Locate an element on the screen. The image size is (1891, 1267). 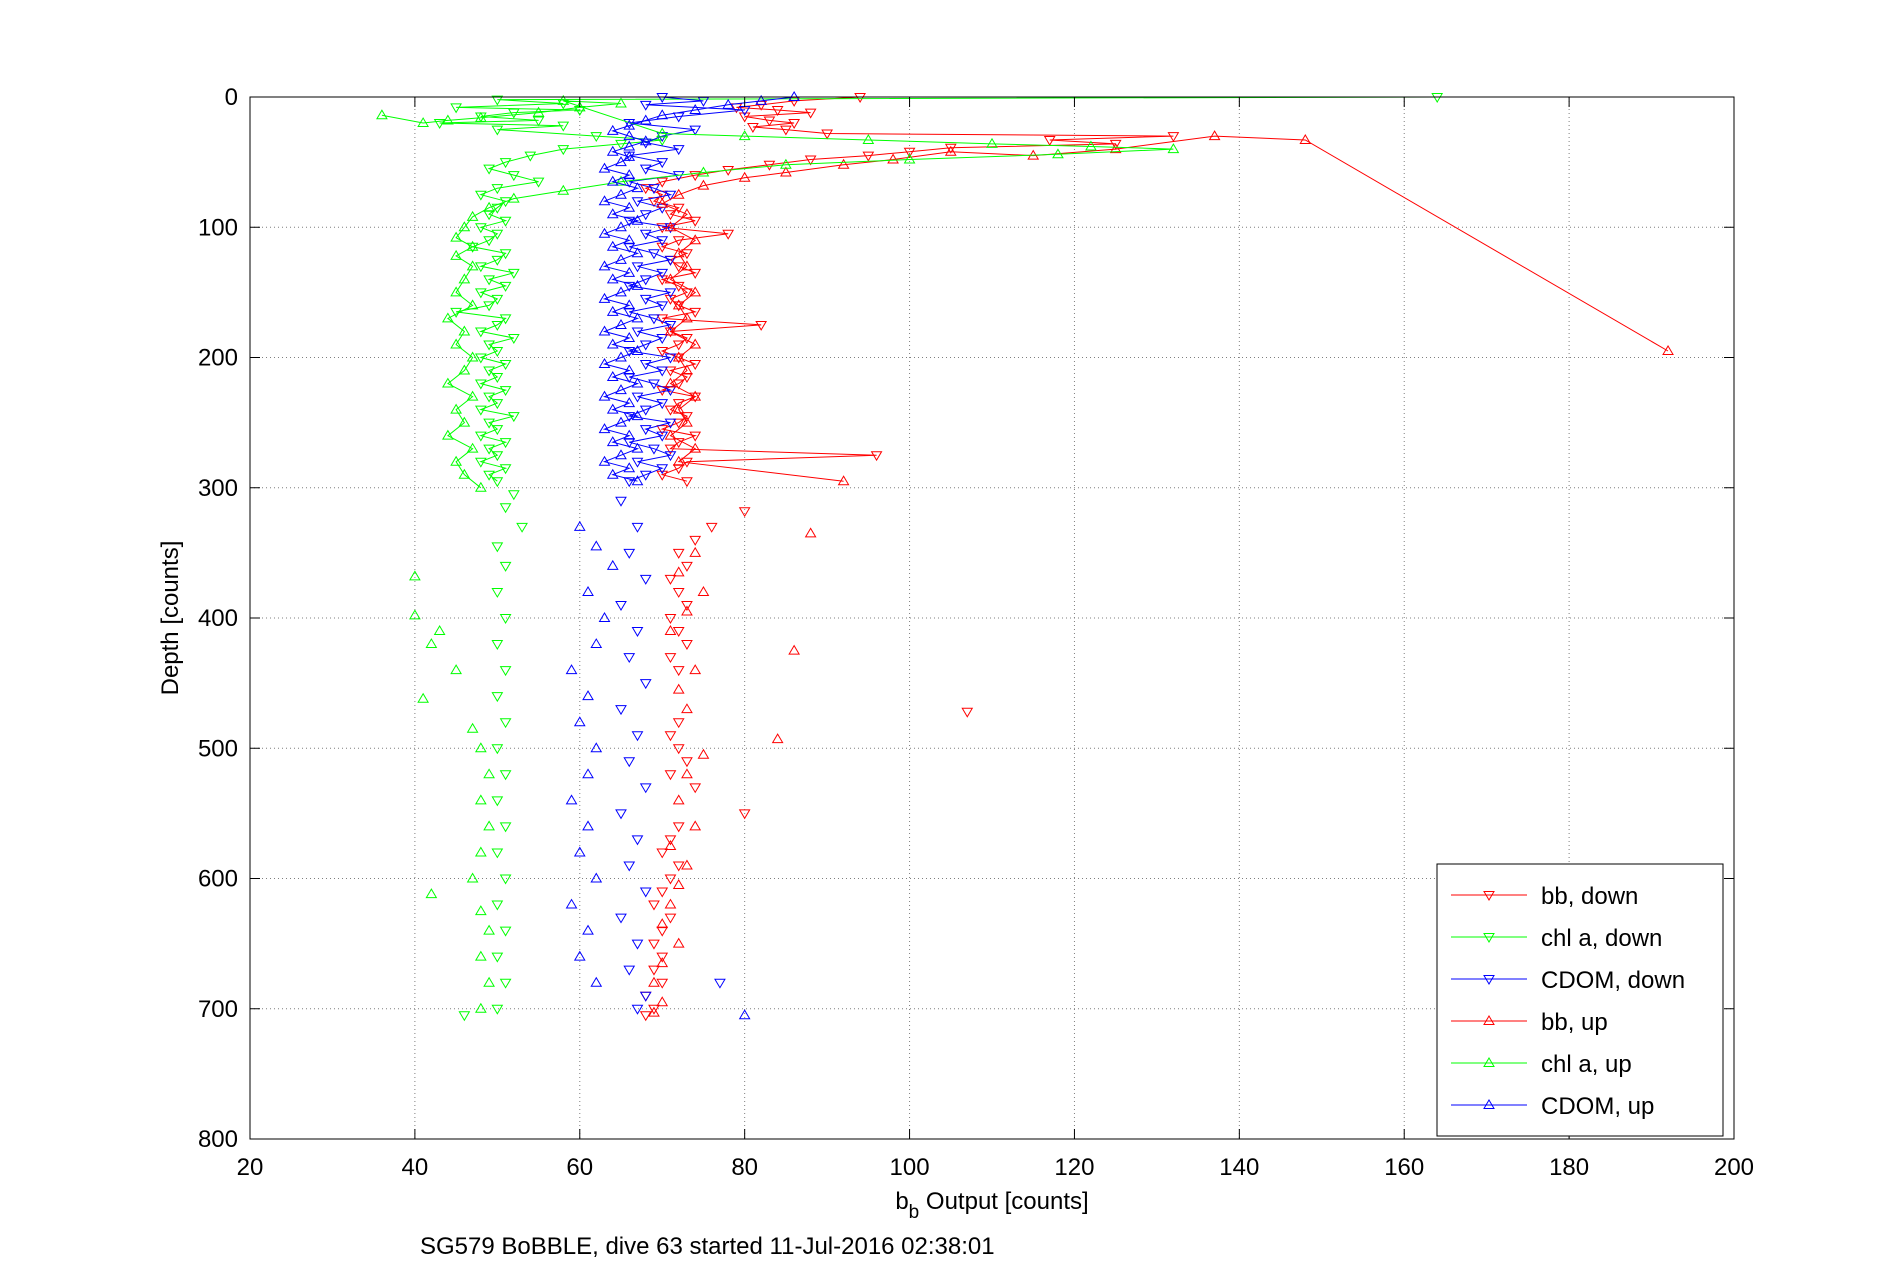
legend-label: CDOM, up is located at coordinates (1597, 1106).